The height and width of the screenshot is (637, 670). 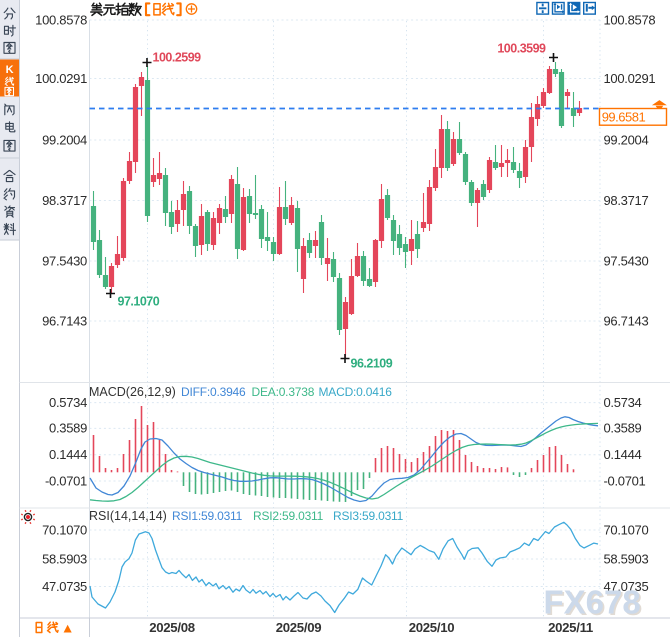 I want to click on svg-text: RSI2:59.0311, so click(x=288, y=516).